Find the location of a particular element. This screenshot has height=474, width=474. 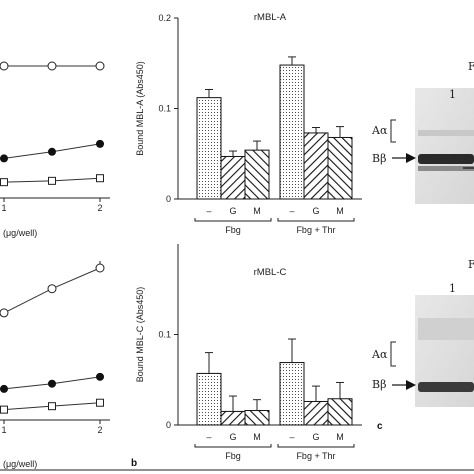

y-tick-label: 0.2 is located at coordinates (164, 18).